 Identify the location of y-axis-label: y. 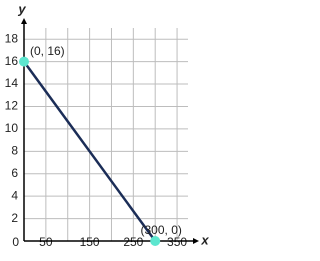
(21, 8).